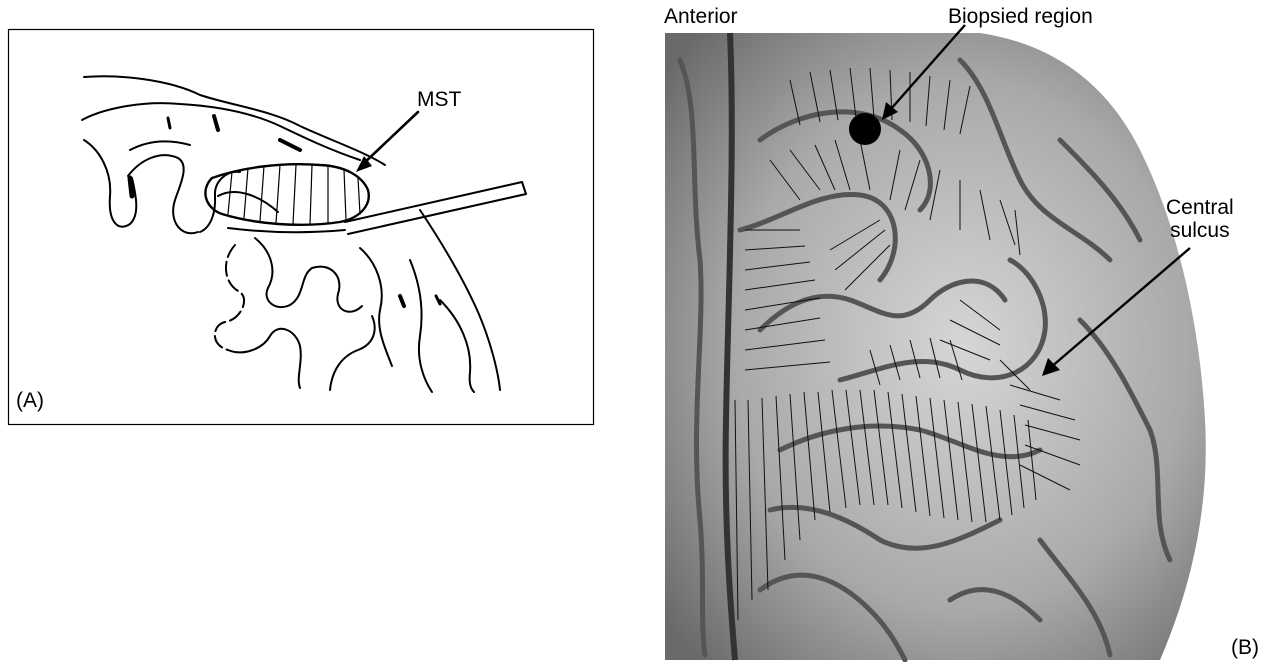 The height and width of the screenshot is (662, 1269). I want to click on mst-arrowhead, so click(364, 164).